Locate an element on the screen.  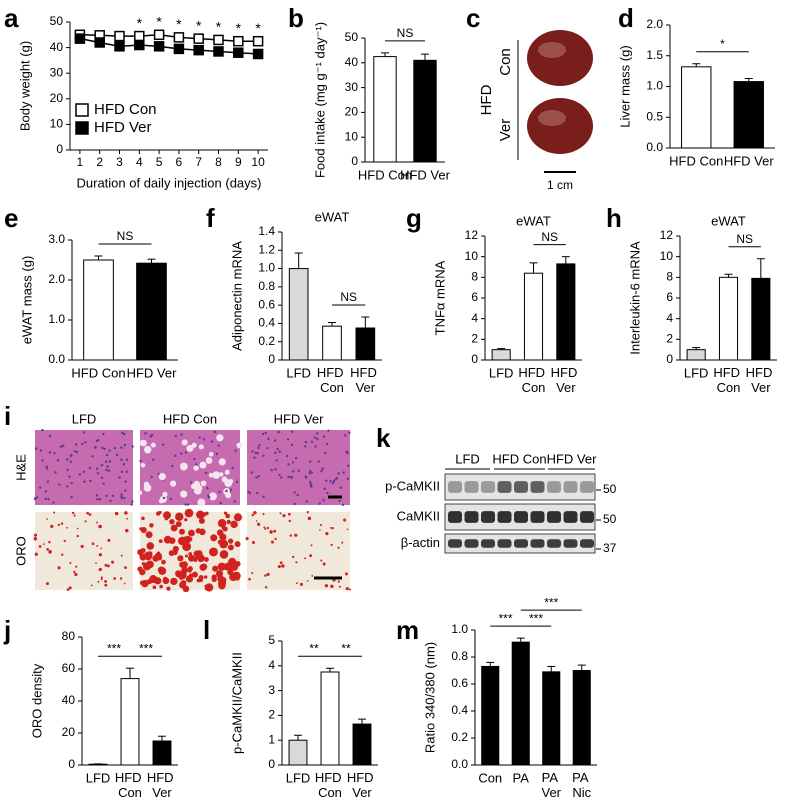
y-axis-label: TNFα mRNA is located at coordinates (439, 297).